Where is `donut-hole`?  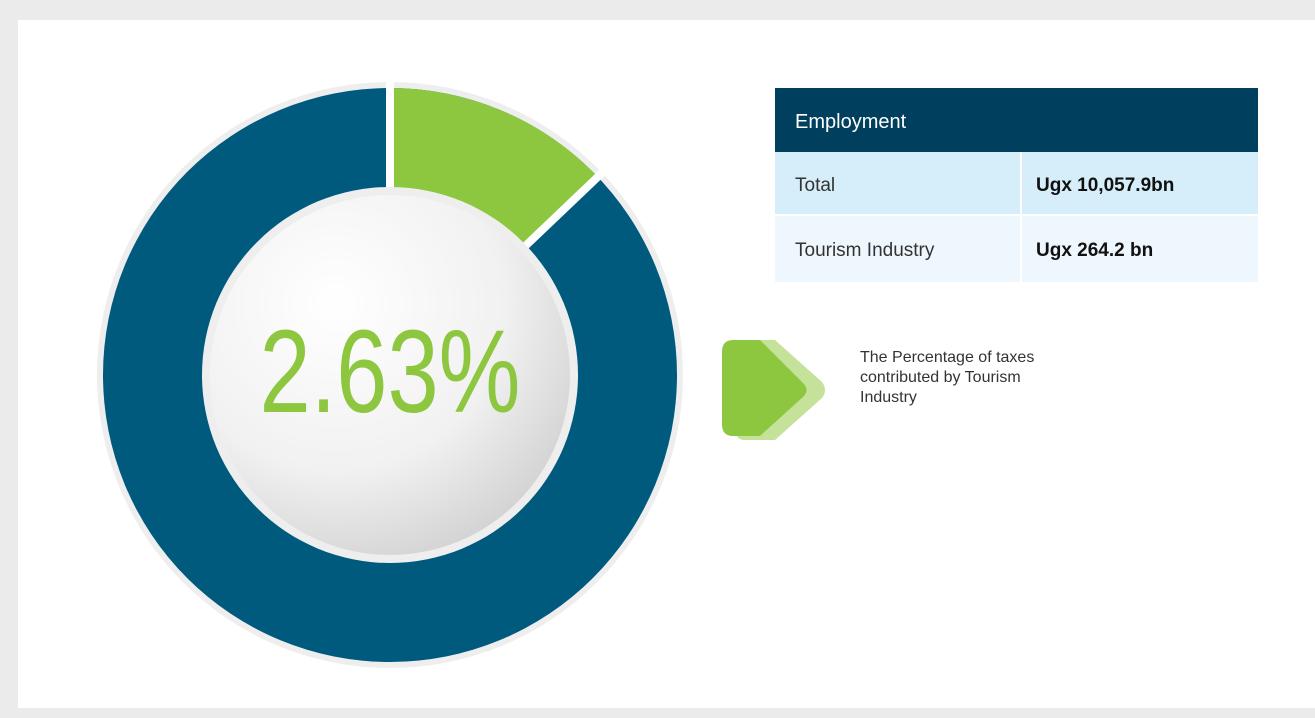 donut-hole is located at coordinates (390, 375).